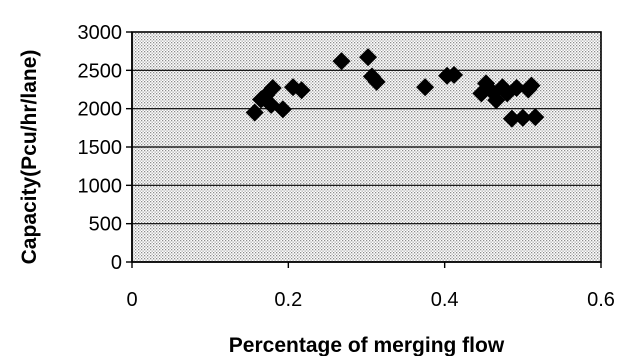  What do you see at coordinates (29, 157) in the screenshot?
I see `y-axis-title: Capacity(Pcu/hr/lane)` at bounding box center [29, 157].